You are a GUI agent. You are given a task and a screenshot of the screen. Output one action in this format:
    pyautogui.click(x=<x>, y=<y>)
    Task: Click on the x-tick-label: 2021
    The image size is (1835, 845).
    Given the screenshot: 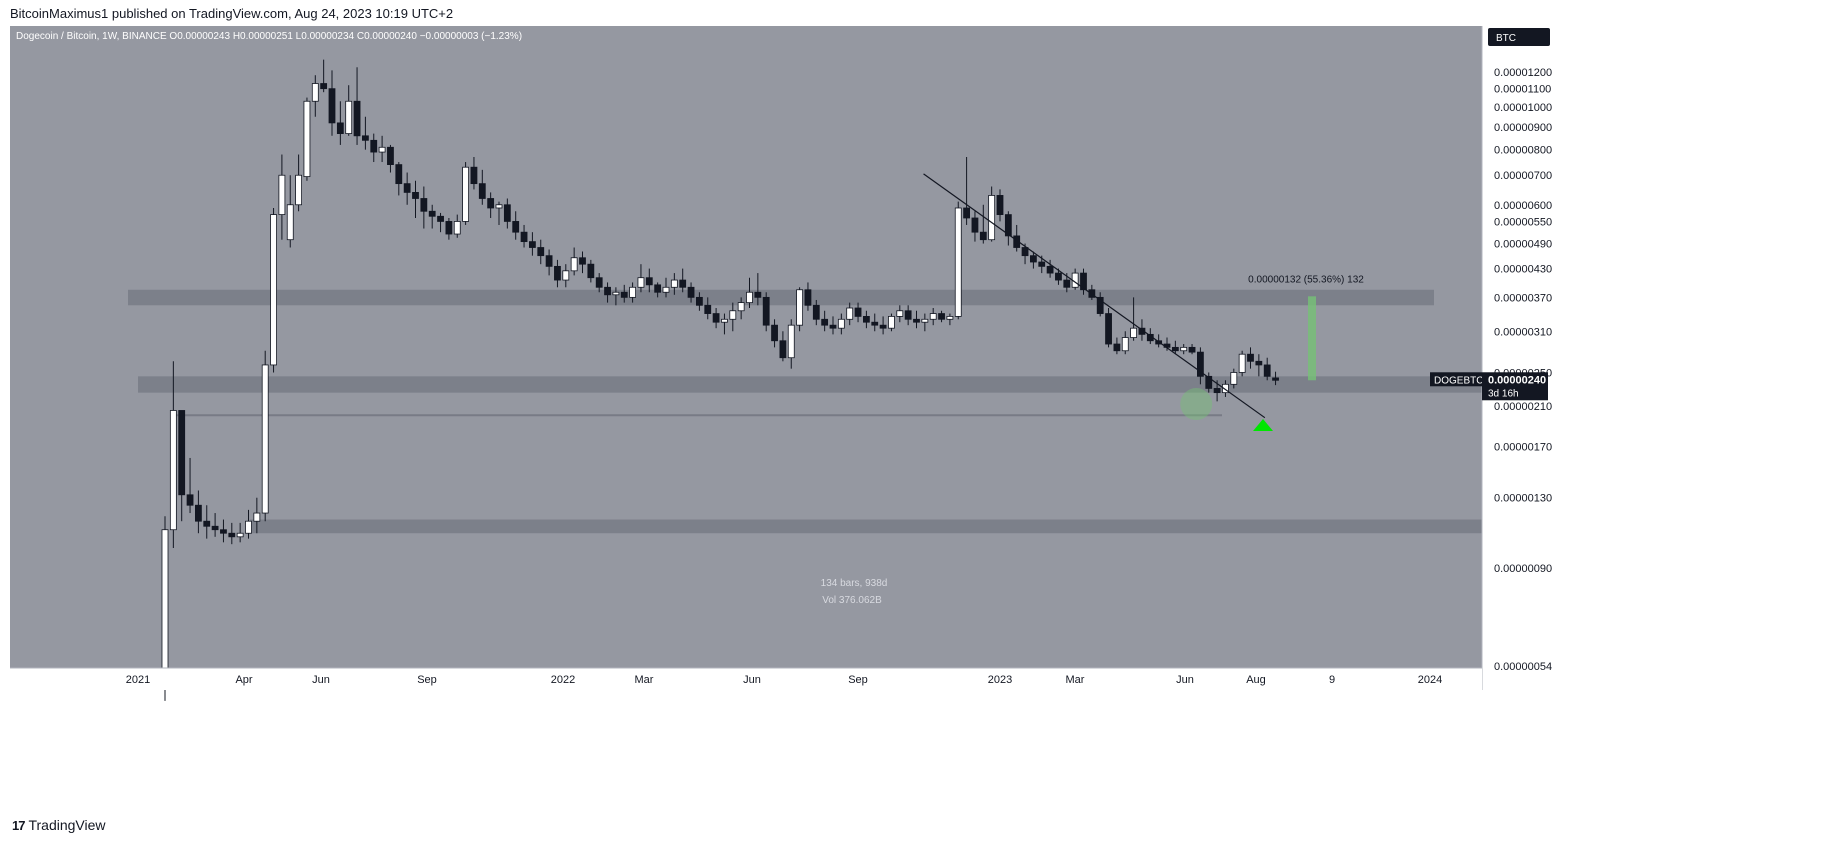 What is the action you would take?
    pyautogui.click(x=138, y=680)
    